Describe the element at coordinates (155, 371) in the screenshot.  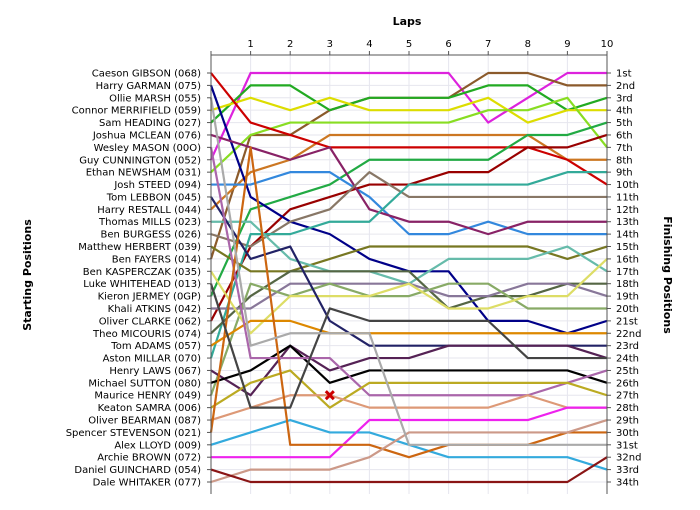
I see `starting-position-label: Henry LAWS (067)` at that location.